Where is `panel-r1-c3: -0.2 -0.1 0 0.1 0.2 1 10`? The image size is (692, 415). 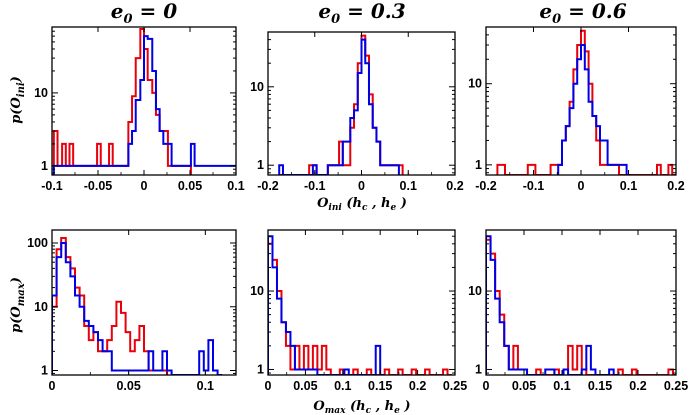 panel-r1-c3: -0.2 -0.1 0 0.1 0.2 1 10 is located at coordinates (576, 109).